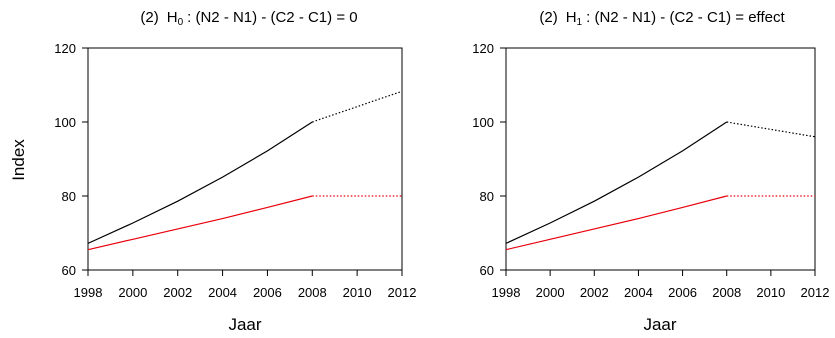  Describe the element at coordinates (181, 22) in the screenshot. I see `title-hypothesis-subscript: 0` at that location.